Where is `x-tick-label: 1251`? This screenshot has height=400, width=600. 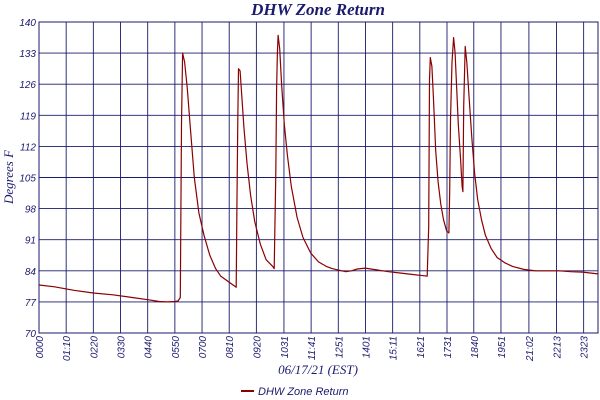 x-tick-label: 1251 is located at coordinates (339, 347).